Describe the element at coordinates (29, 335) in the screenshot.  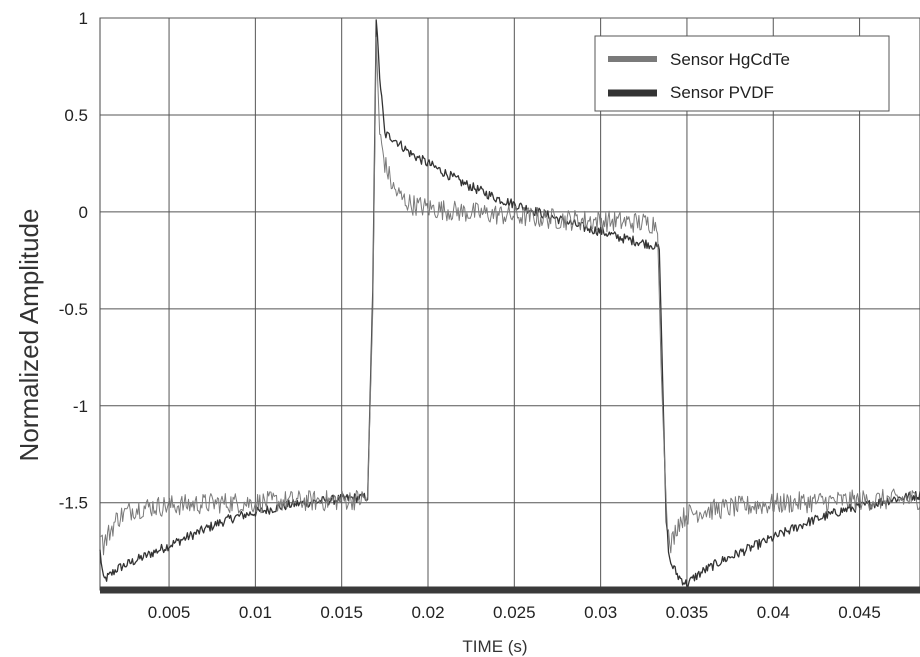
I see `y-axis-label: Normalized Amplitude` at that location.